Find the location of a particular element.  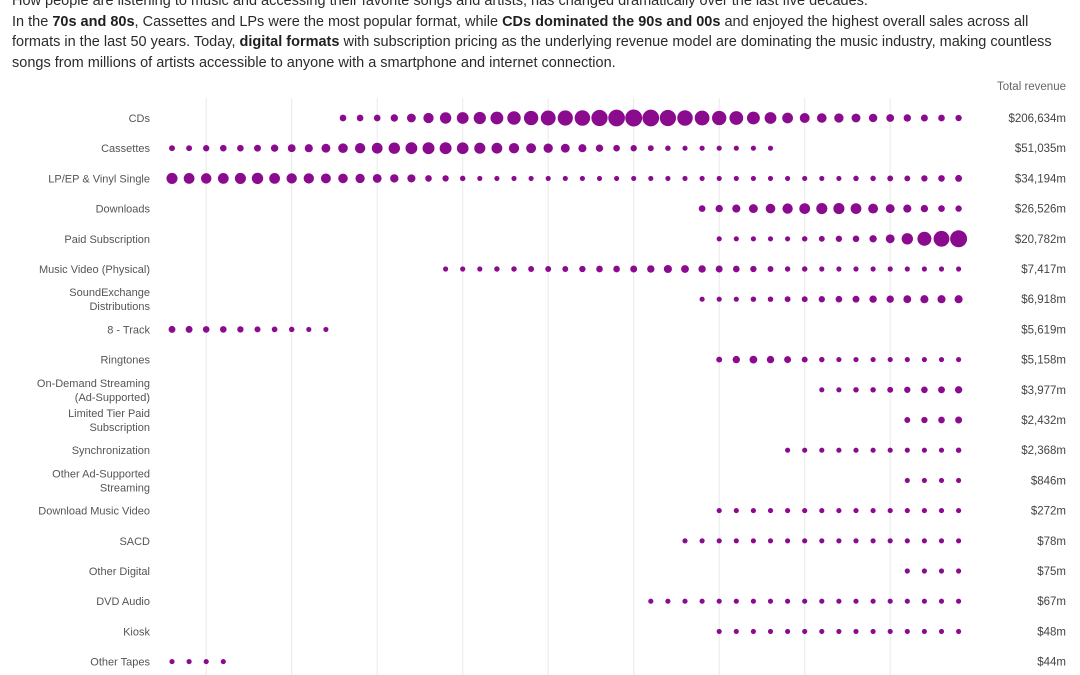

format-row: Other Tapes $44m is located at coordinates (578, 663).